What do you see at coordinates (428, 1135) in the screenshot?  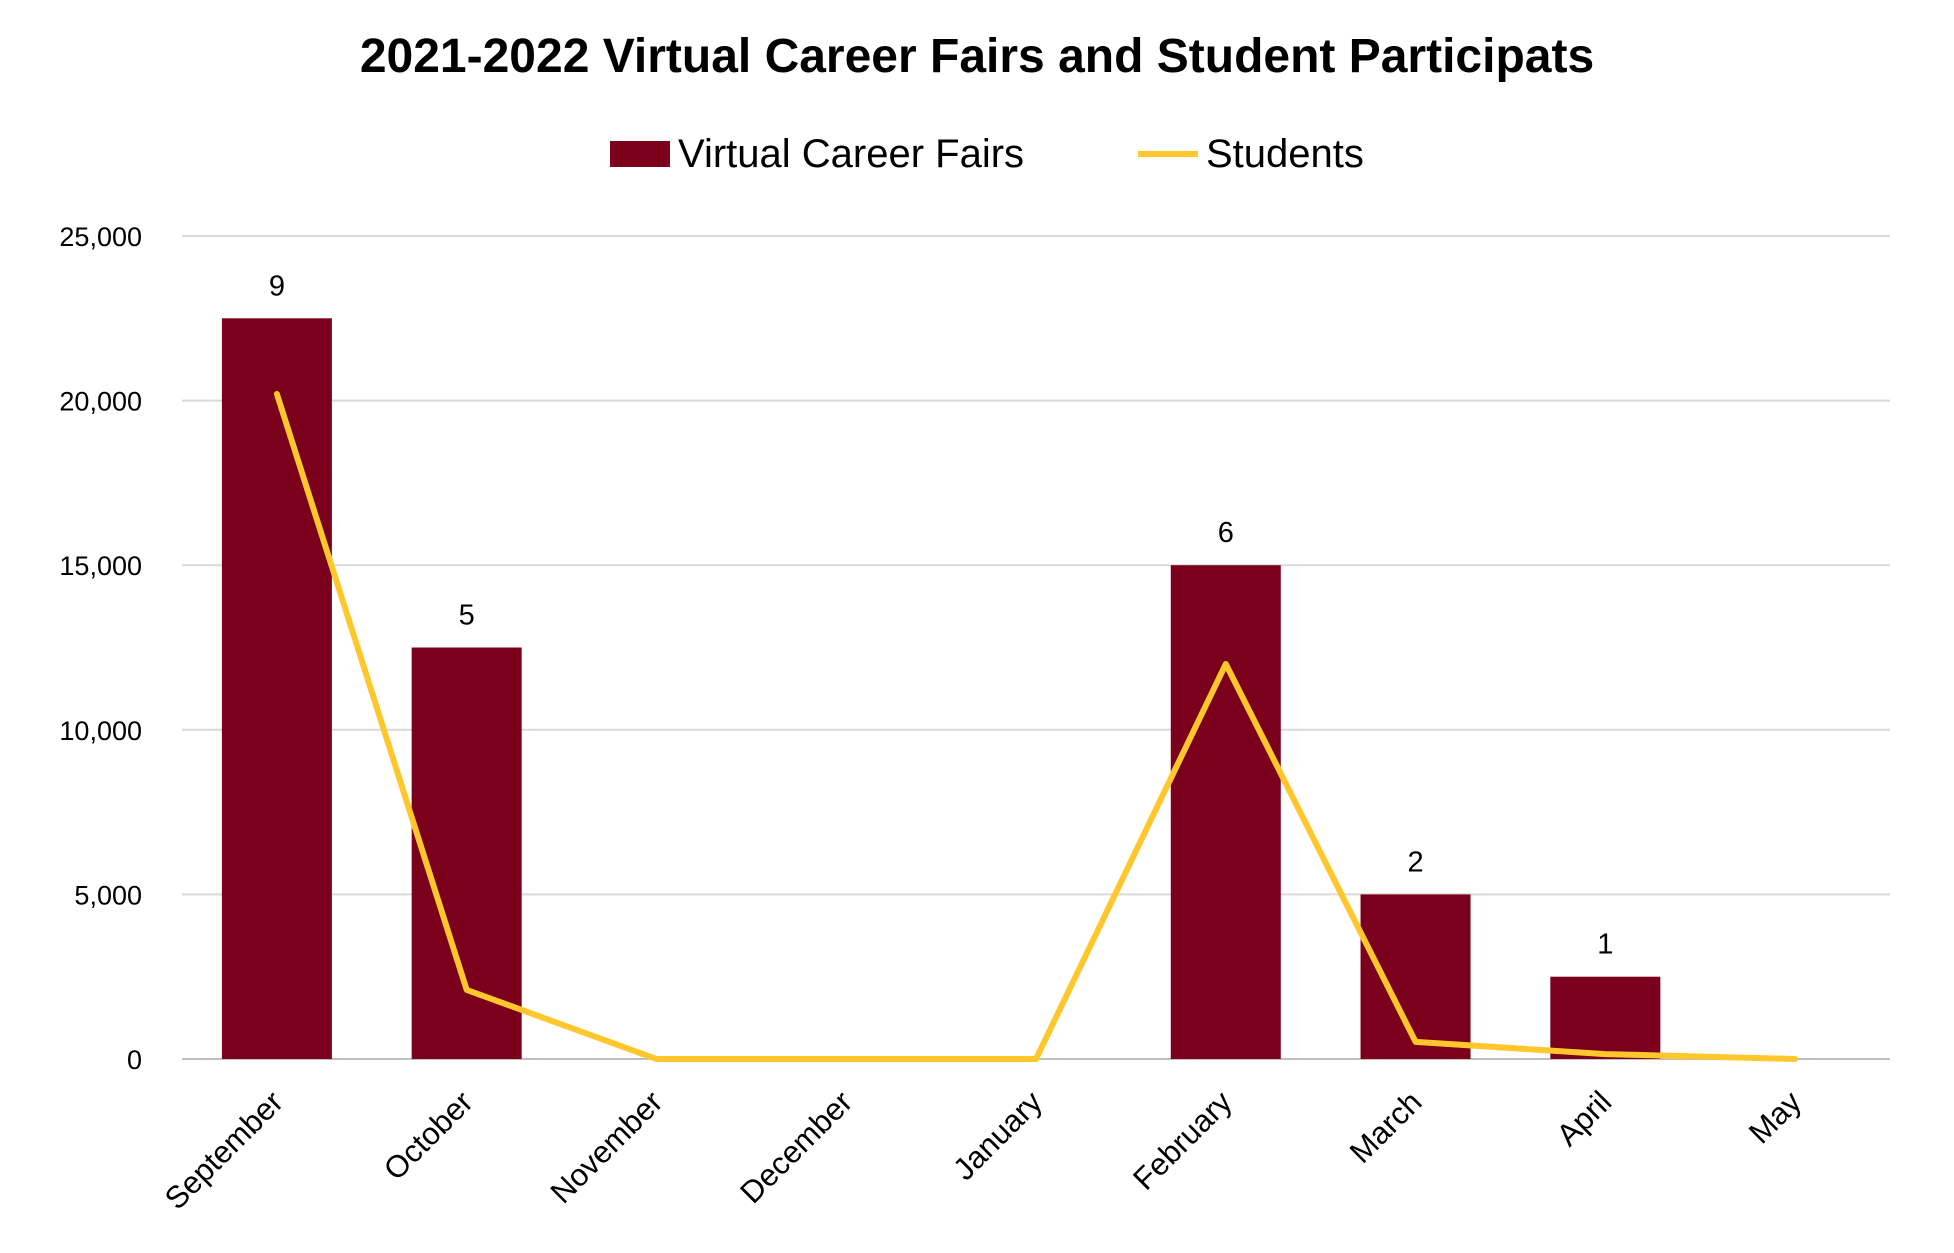 I see `x-category-label: October` at bounding box center [428, 1135].